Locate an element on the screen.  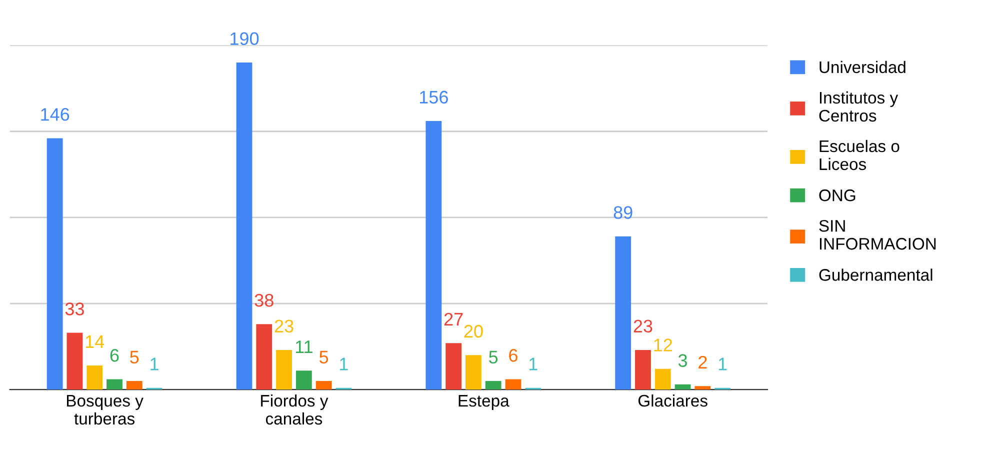
data-label: 14 is located at coordinates (95, 341).